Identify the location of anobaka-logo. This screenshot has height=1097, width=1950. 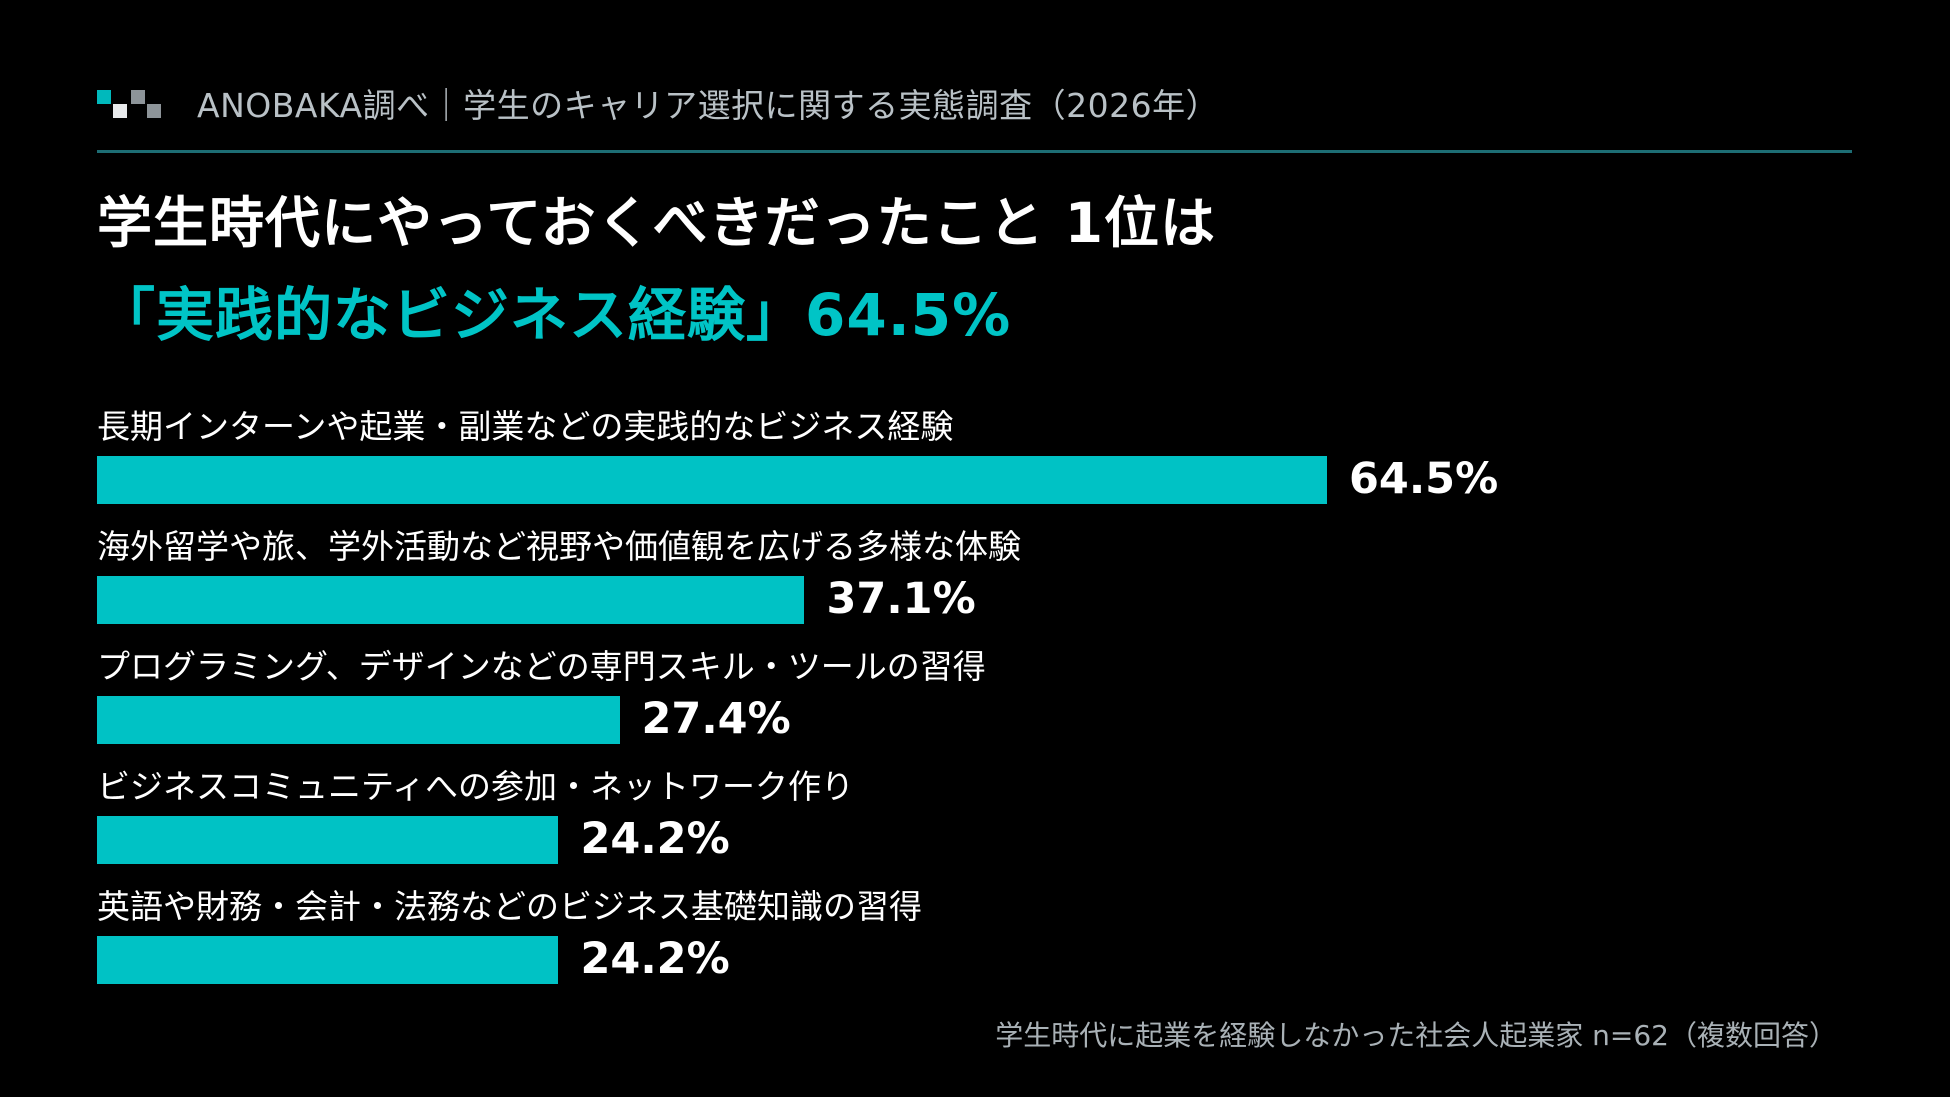
(129, 103).